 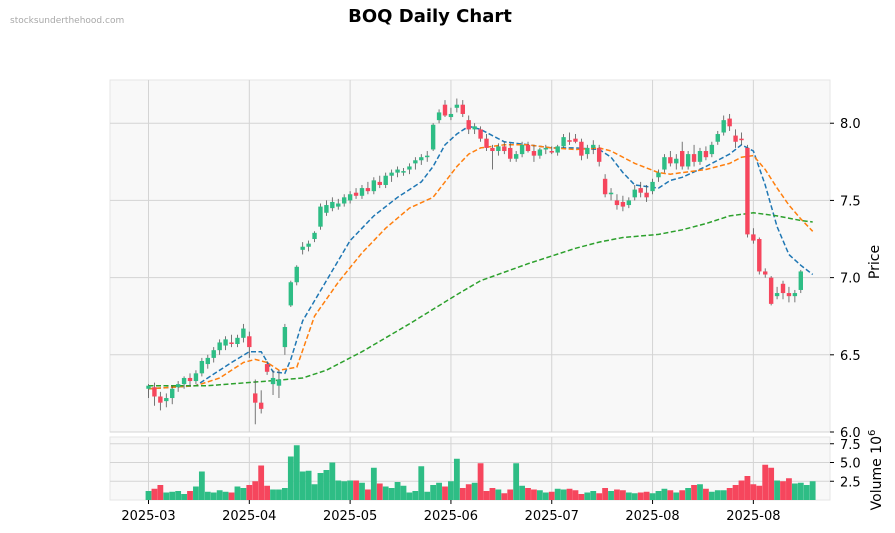 What do you see at coordinates (753, 516) in the screenshot?
I see `x-tick-label: 2025-08` at bounding box center [753, 516].